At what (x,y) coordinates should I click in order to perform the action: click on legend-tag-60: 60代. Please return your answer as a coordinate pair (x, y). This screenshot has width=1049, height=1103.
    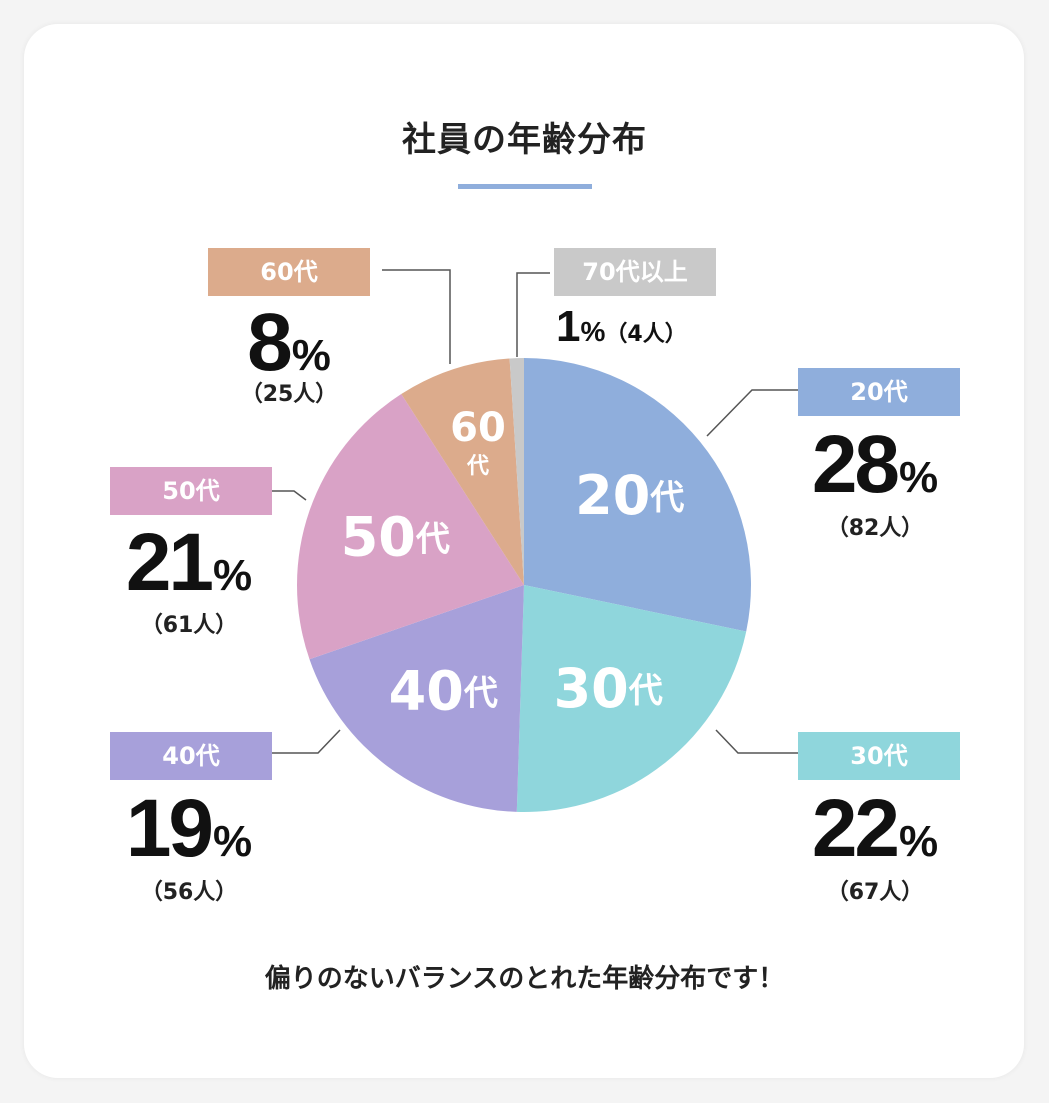
    Looking at the image, I should click on (289, 272).